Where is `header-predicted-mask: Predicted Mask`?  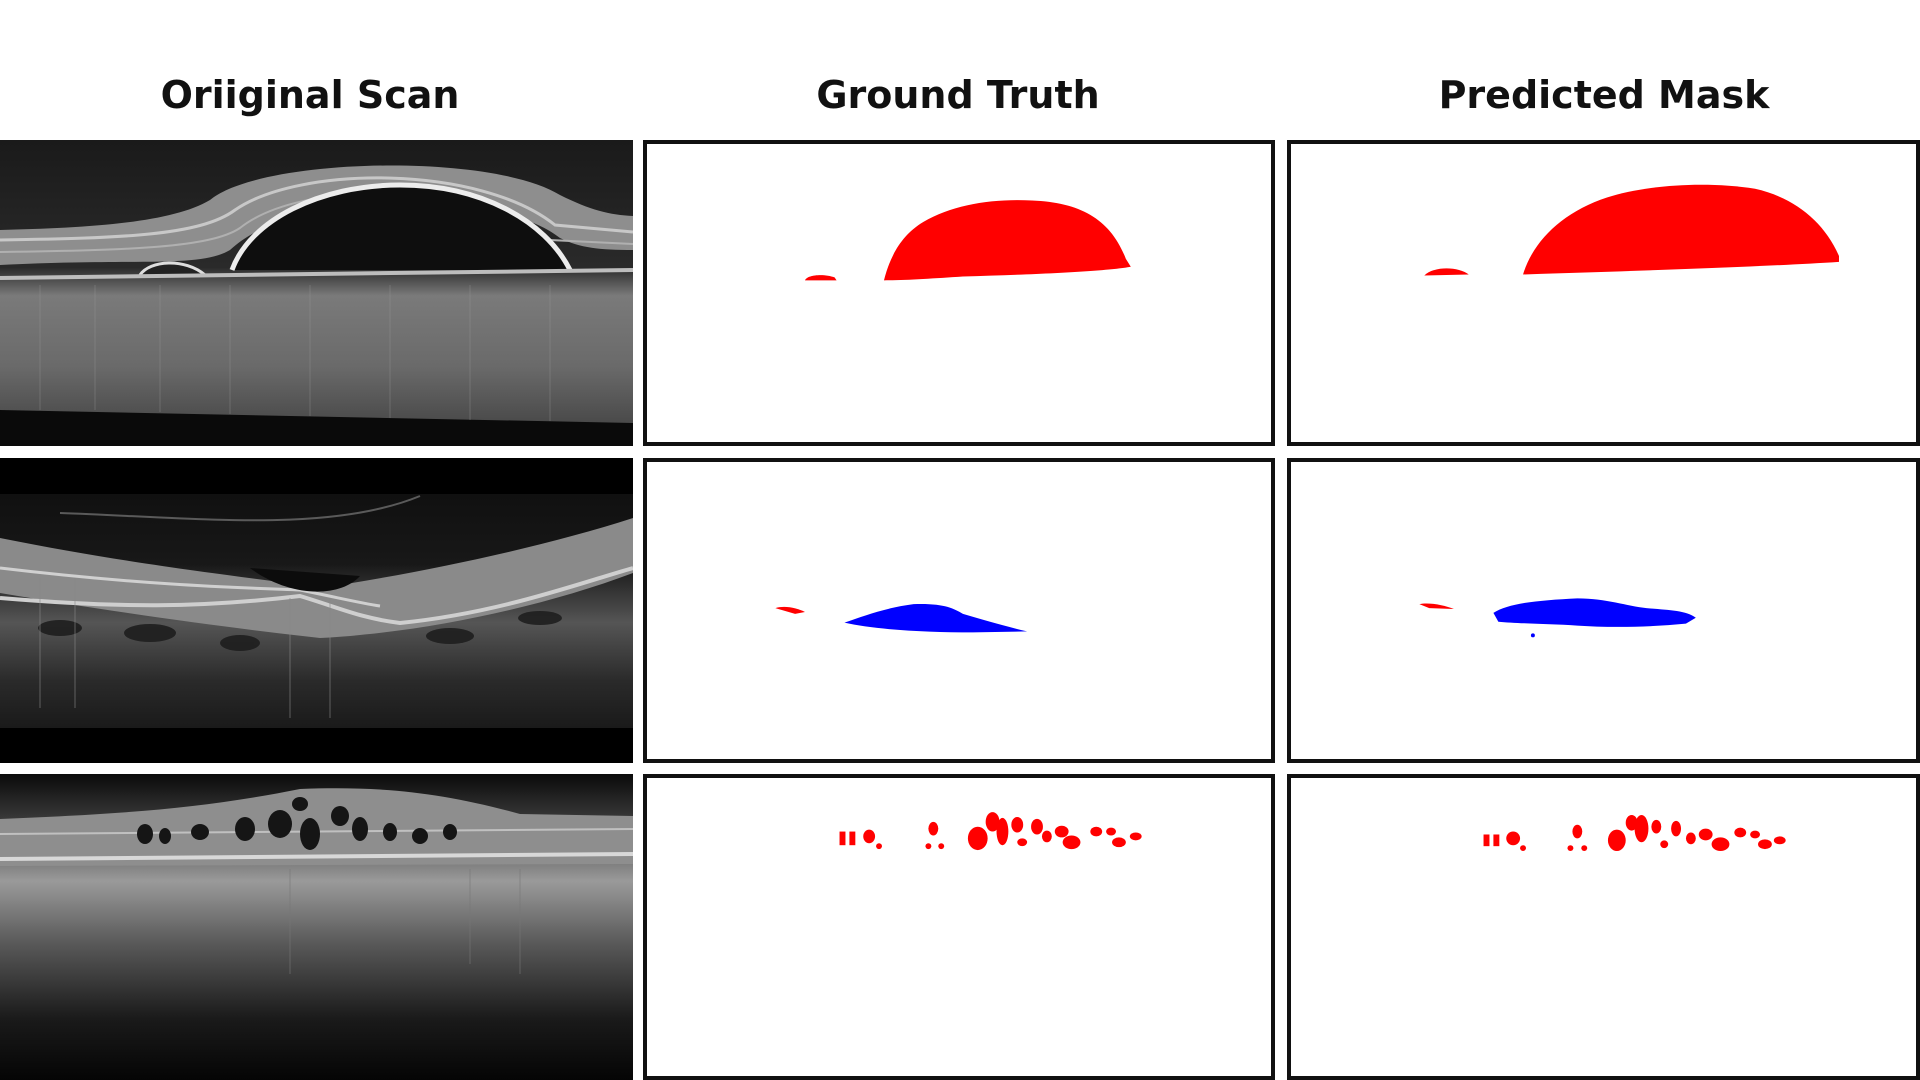 header-predicted-mask: Predicted Mask is located at coordinates (1604, 95).